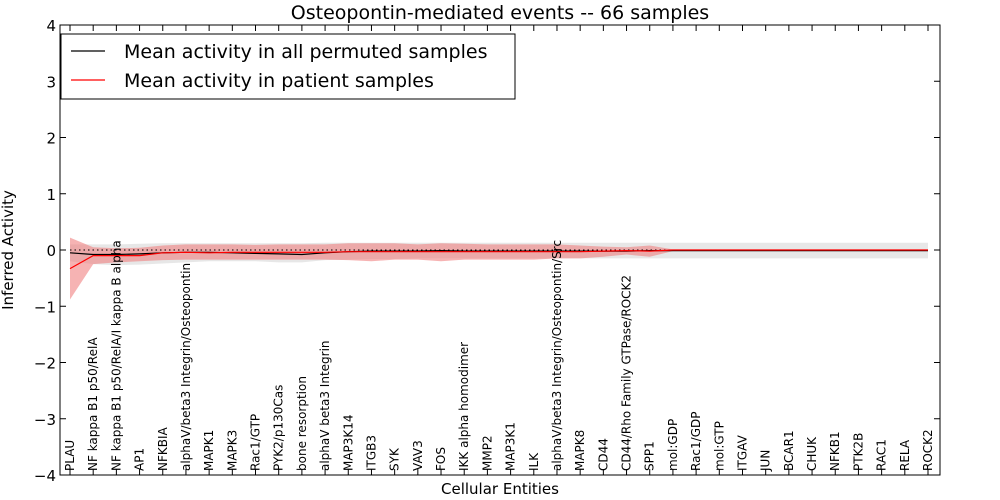 This screenshot has width=1000, height=500. What do you see at coordinates (348, 442) in the screenshot?
I see `x-tick-label: MAP3K14` at bounding box center [348, 442].